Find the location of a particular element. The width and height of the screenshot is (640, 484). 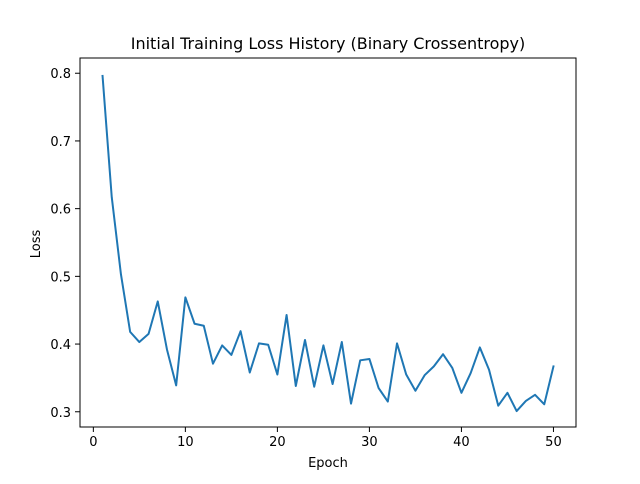

y-tick-label: 0.5 is located at coordinates (60, 277).